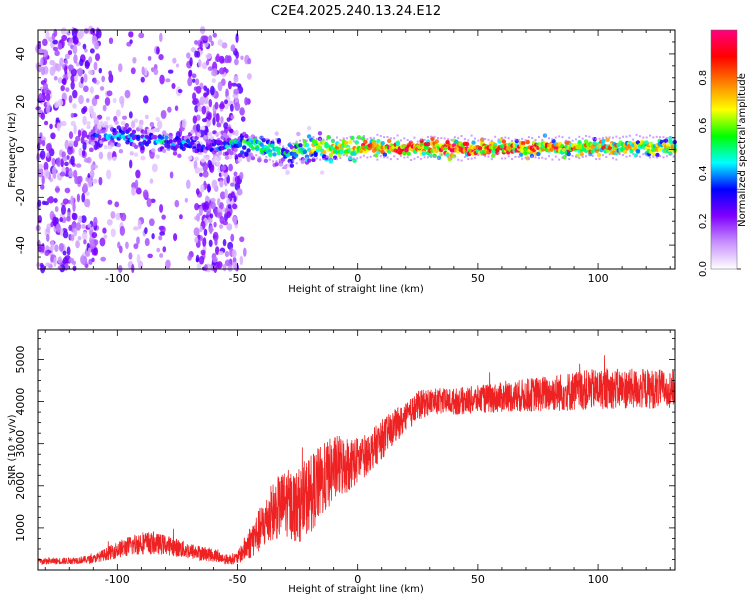 This screenshot has width=750, height=600. What do you see at coordinates (20, 528) in the screenshot?
I see `y-tick-label: 1000` at bounding box center [20, 528].